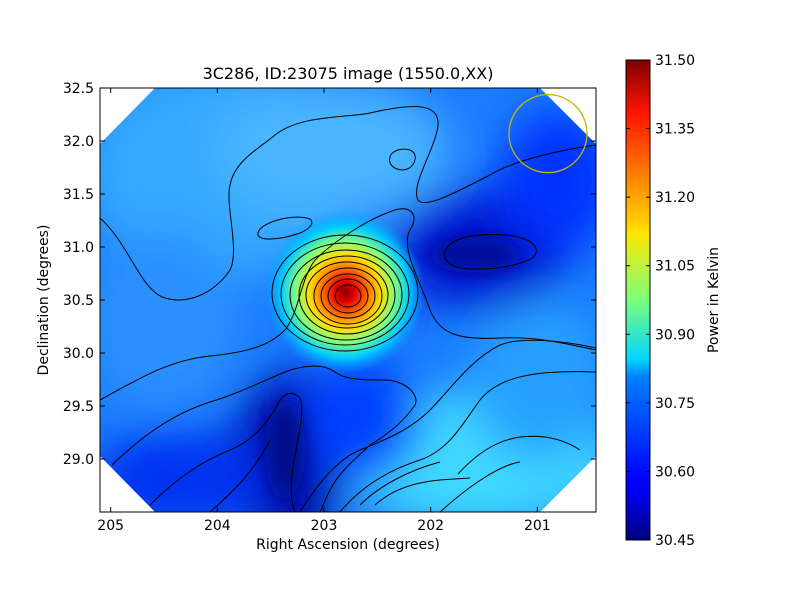 The image size is (800, 600). What do you see at coordinates (78, 460) in the screenshot?
I see `y-tick-label: 29.0` at bounding box center [78, 460].